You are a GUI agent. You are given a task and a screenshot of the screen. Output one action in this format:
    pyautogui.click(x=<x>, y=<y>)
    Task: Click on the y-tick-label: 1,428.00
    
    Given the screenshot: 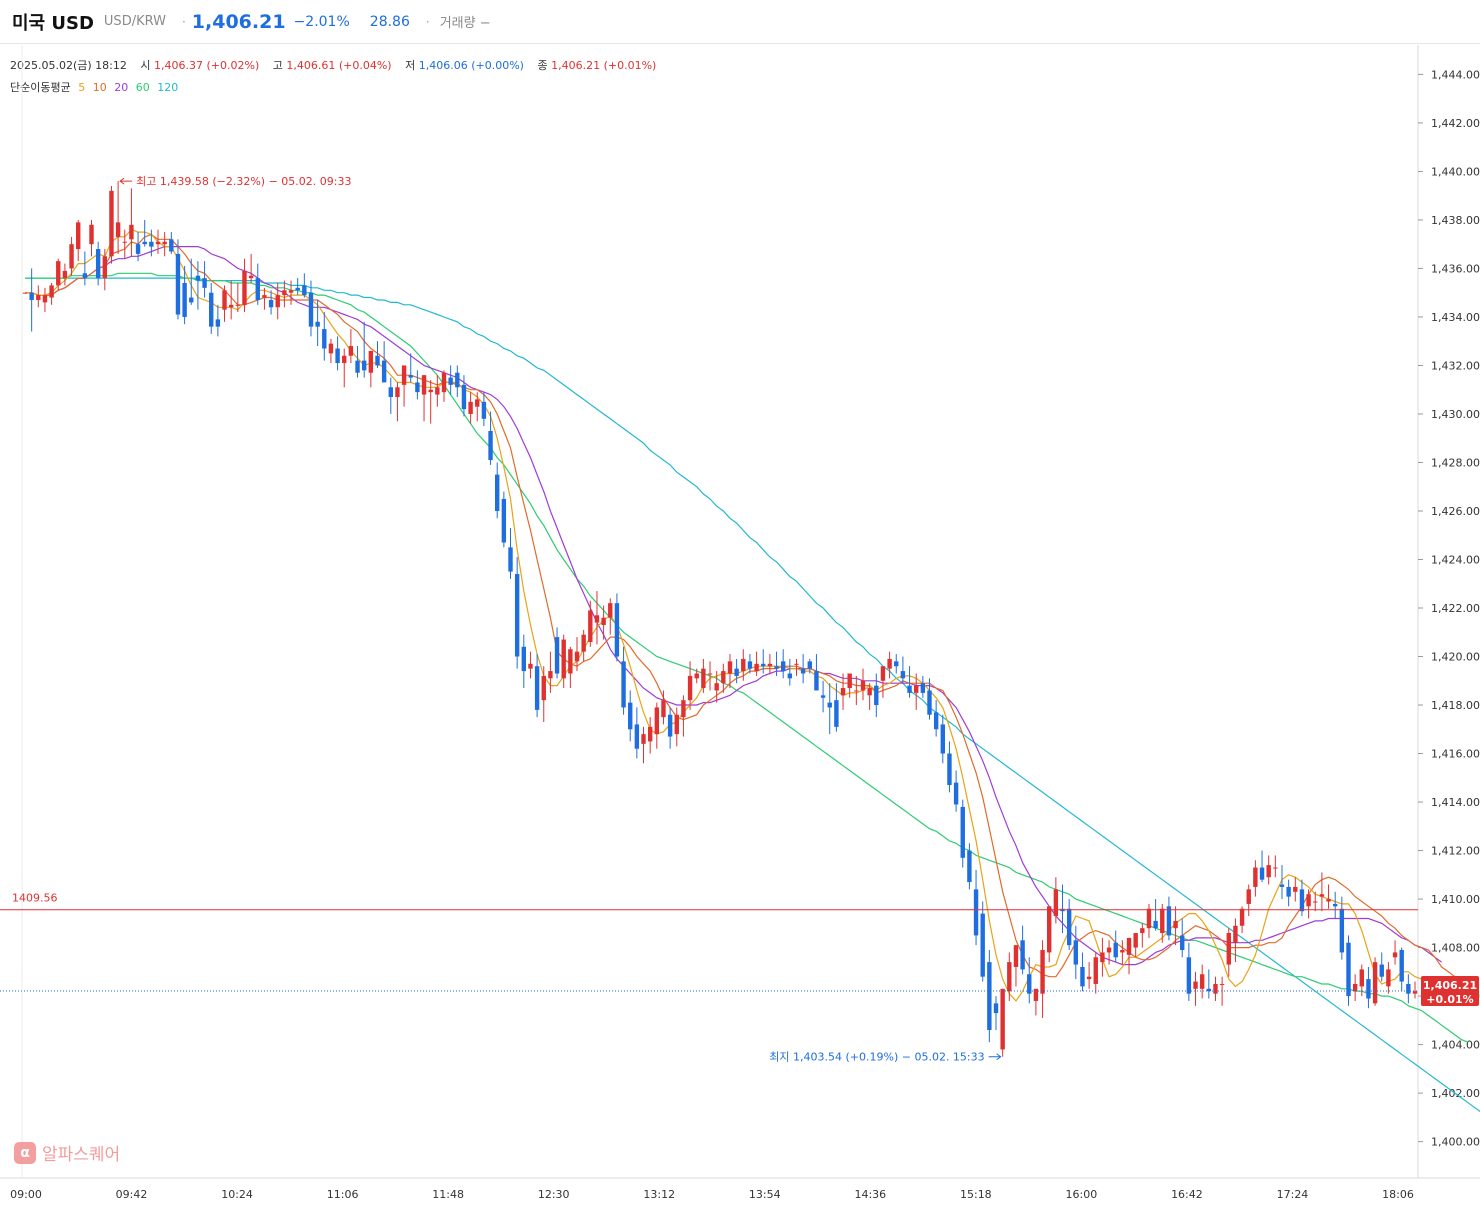 What is the action you would take?
    pyautogui.click(x=1455, y=462)
    